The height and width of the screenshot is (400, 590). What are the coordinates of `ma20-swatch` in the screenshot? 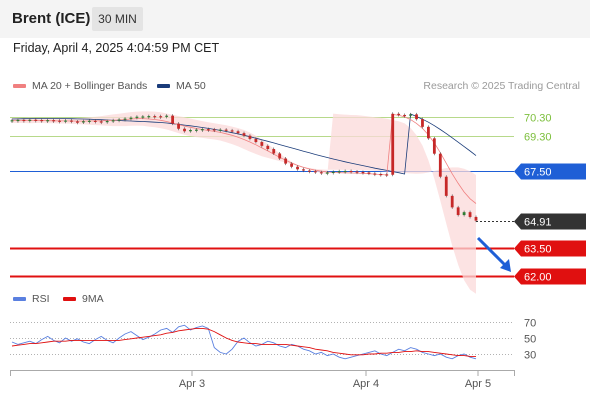 It's located at (19, 86).